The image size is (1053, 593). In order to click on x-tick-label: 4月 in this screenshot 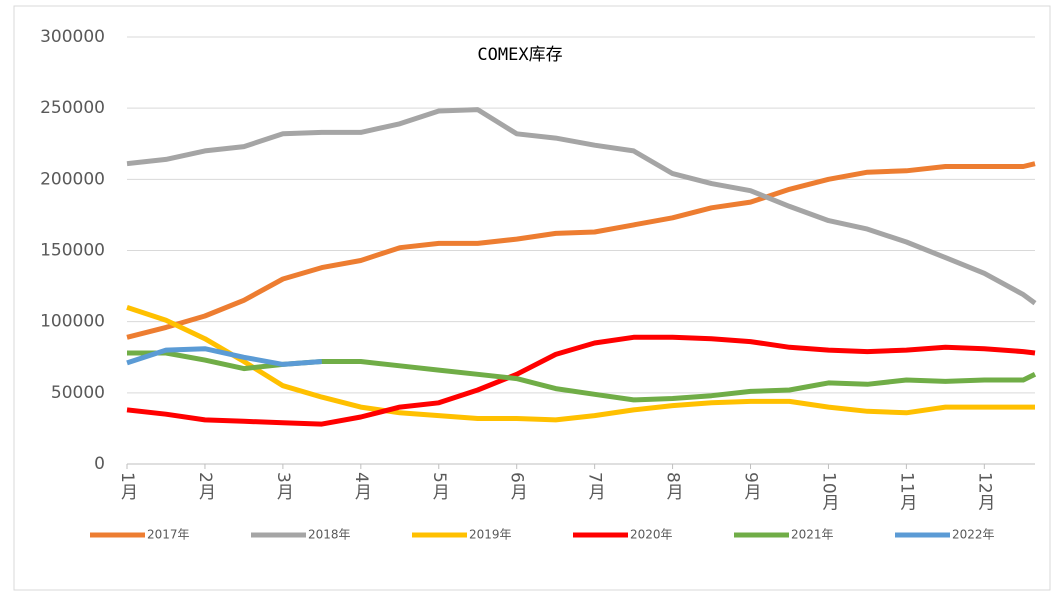, I will do `click(361, 486)`.